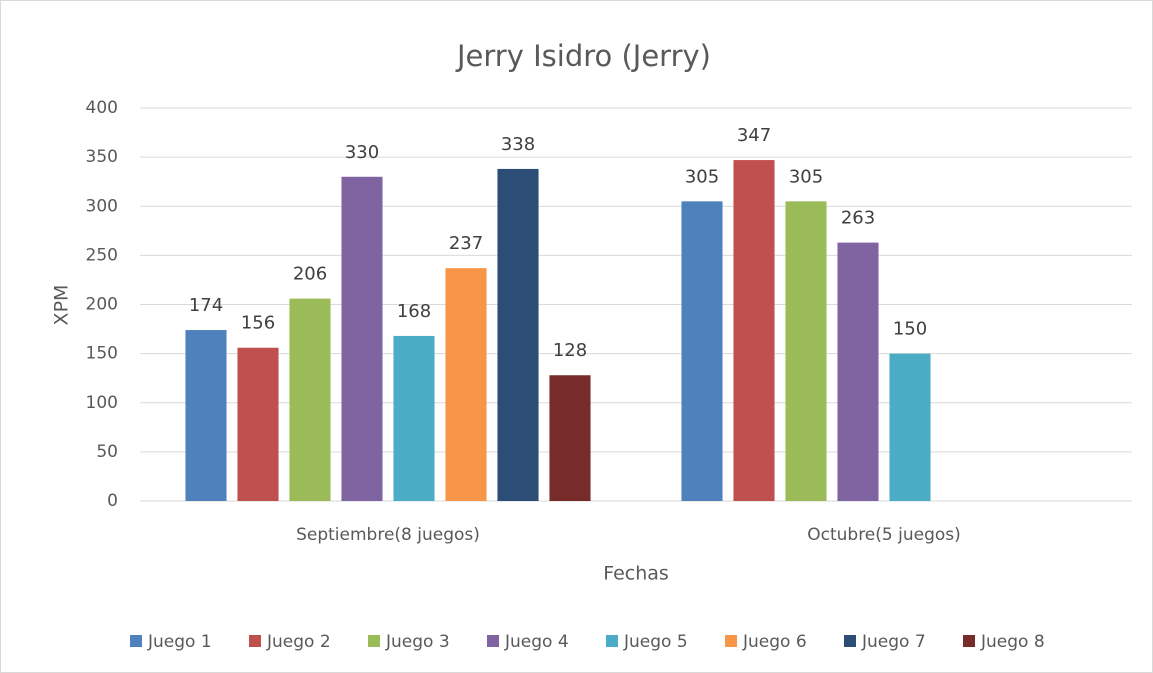  I want to click on y-tick-label: 350, so click(102, 157).